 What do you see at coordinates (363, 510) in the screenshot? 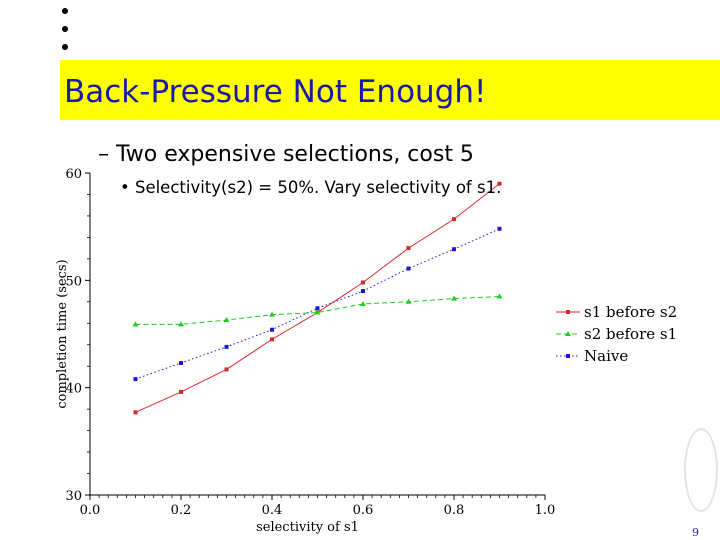
I see `x-tick-label: 0.6` at bounding box center [363, 510].